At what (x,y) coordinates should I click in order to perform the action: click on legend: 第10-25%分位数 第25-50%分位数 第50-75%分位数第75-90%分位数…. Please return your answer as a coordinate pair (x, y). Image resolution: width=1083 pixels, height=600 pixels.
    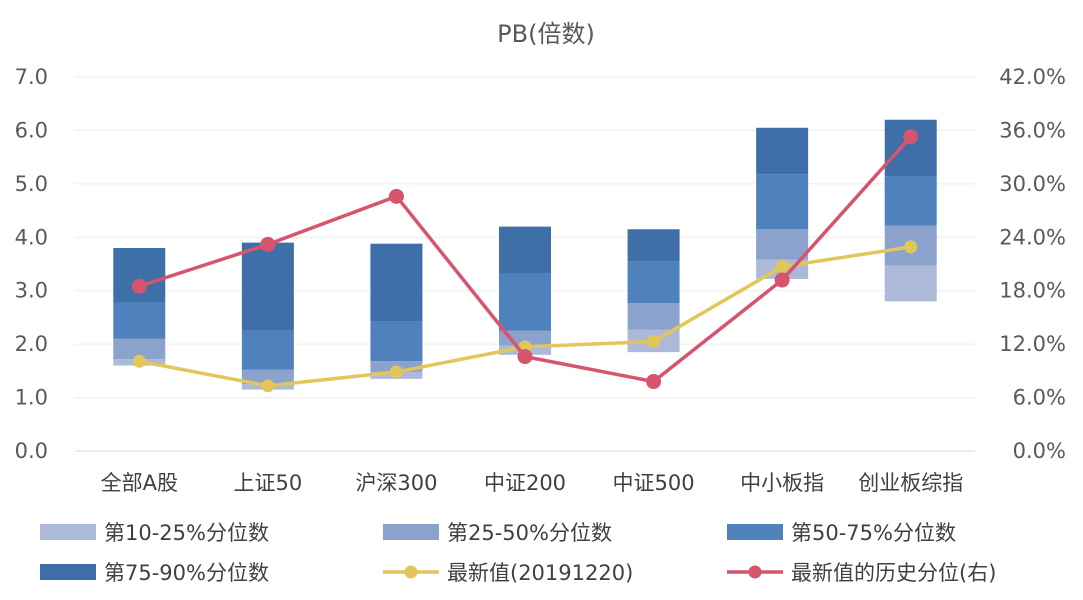
    Looking at the image, I should click on (518, 553).